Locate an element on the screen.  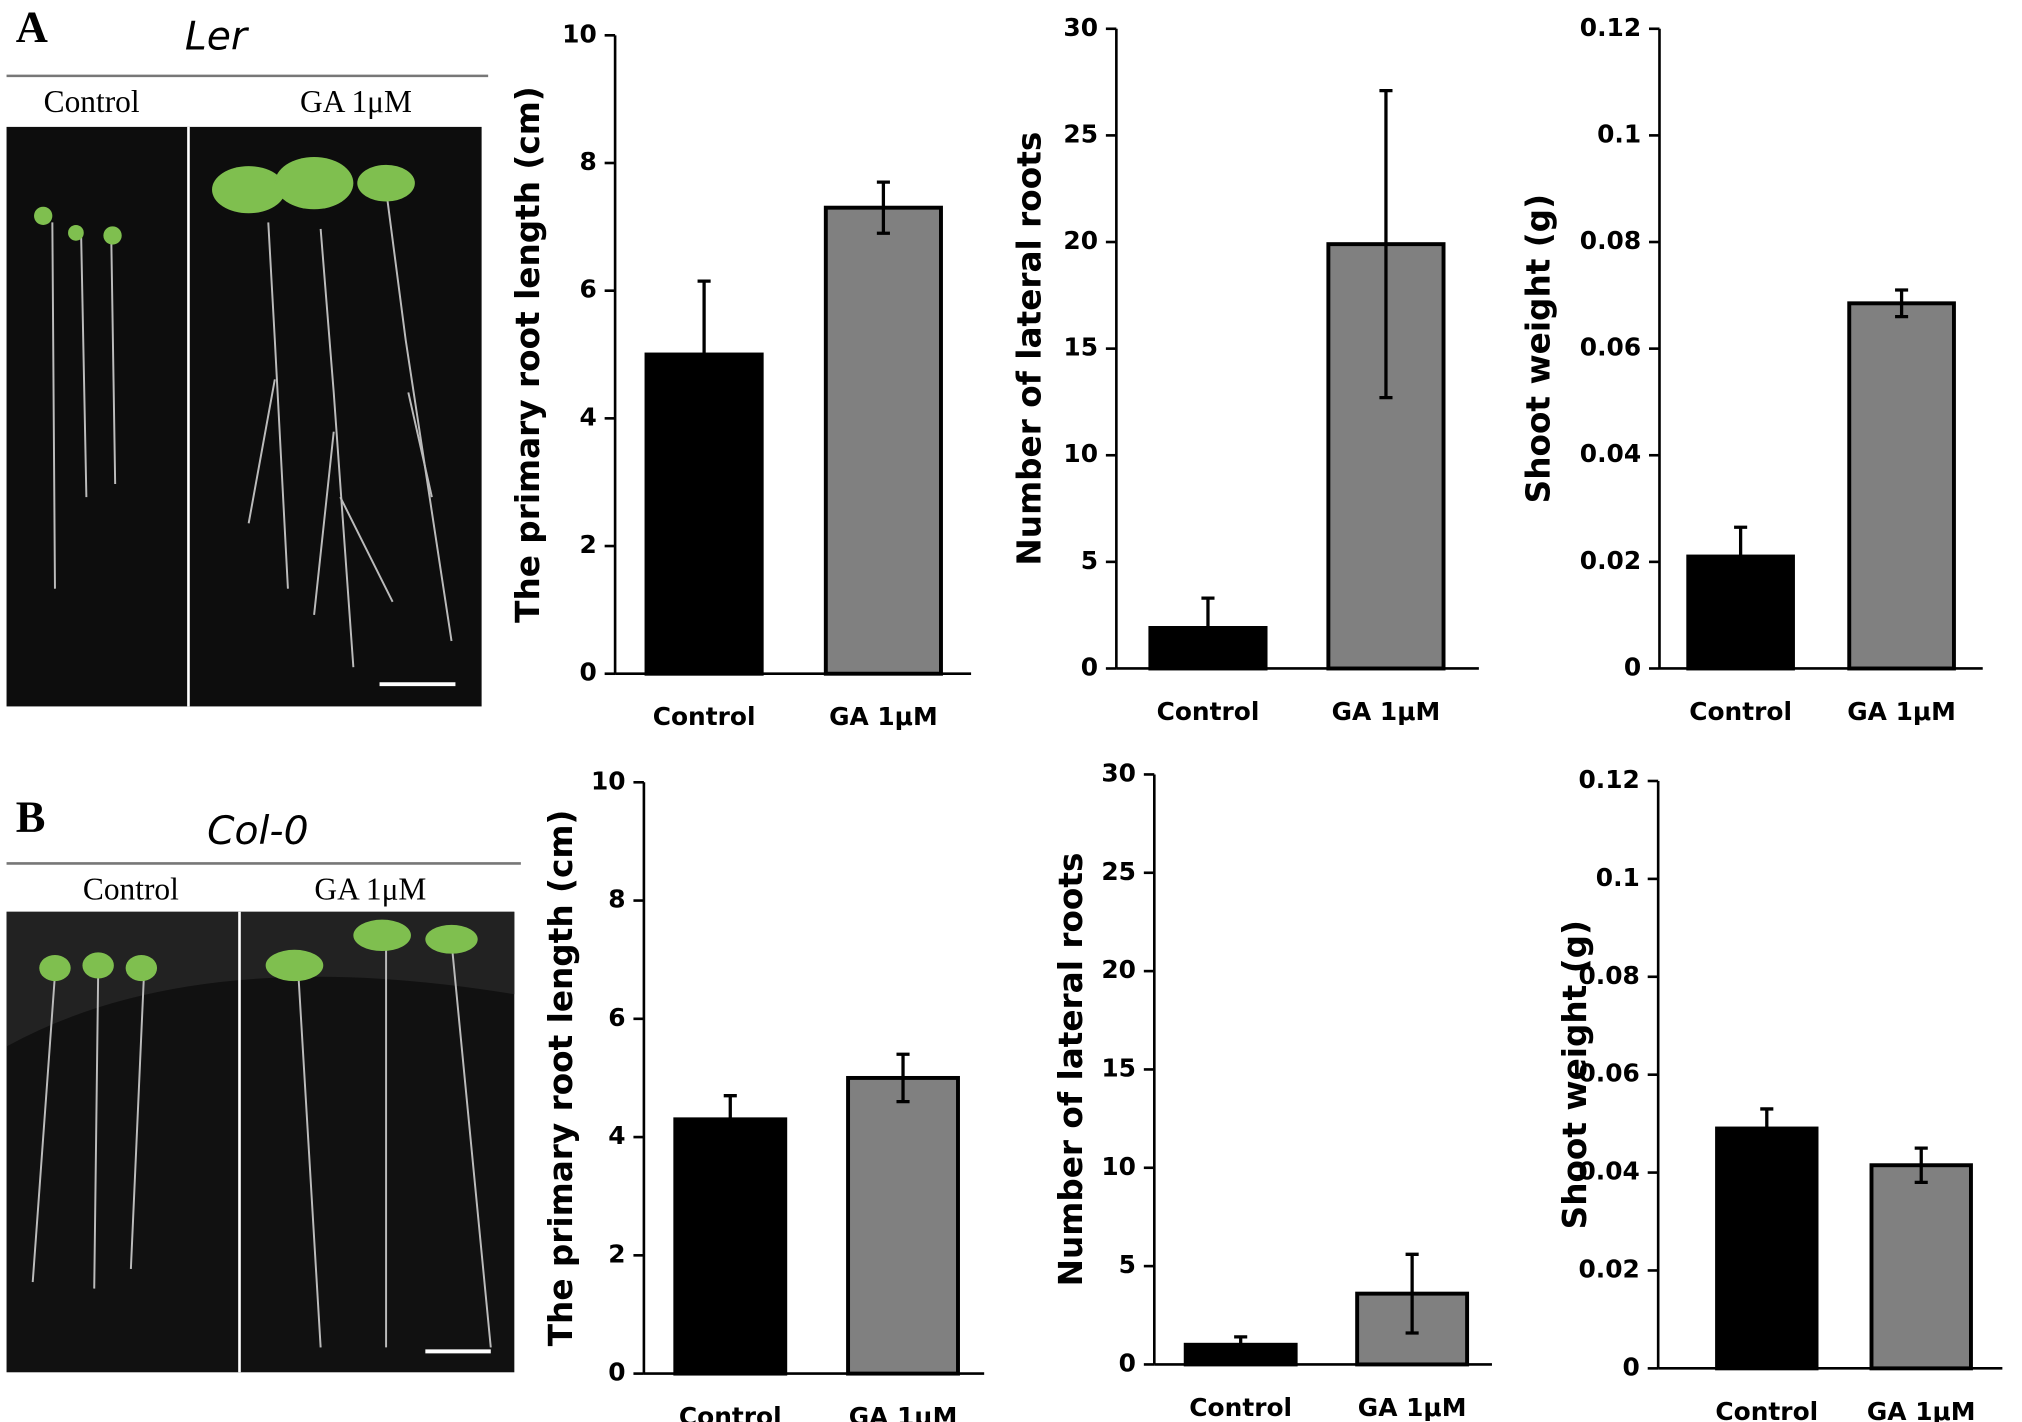
genotype: Ler is located at coordinates (217, 37).